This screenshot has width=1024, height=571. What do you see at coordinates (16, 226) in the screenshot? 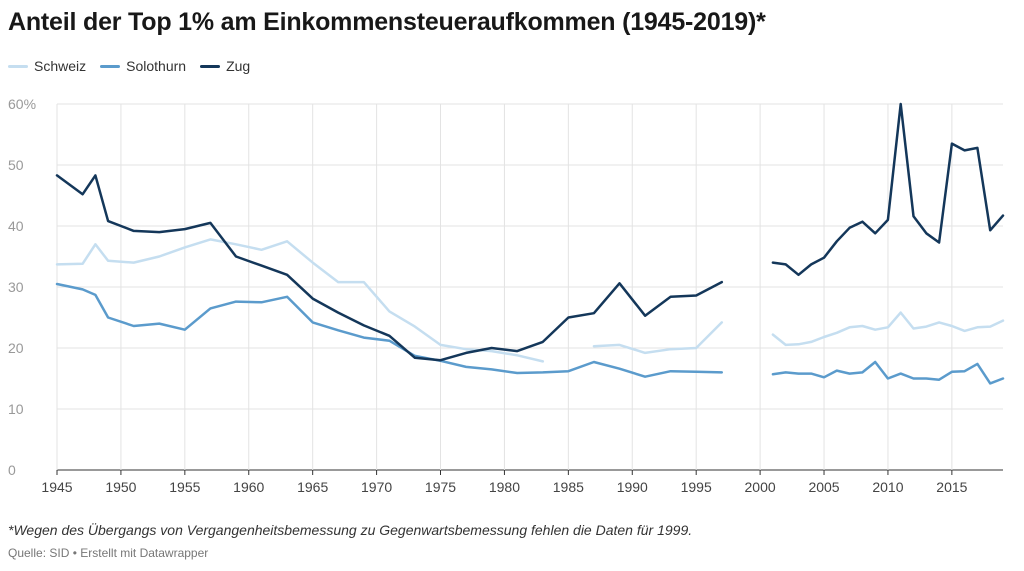
I see `y-tick-label: 40` at bounding box center [16, 226].